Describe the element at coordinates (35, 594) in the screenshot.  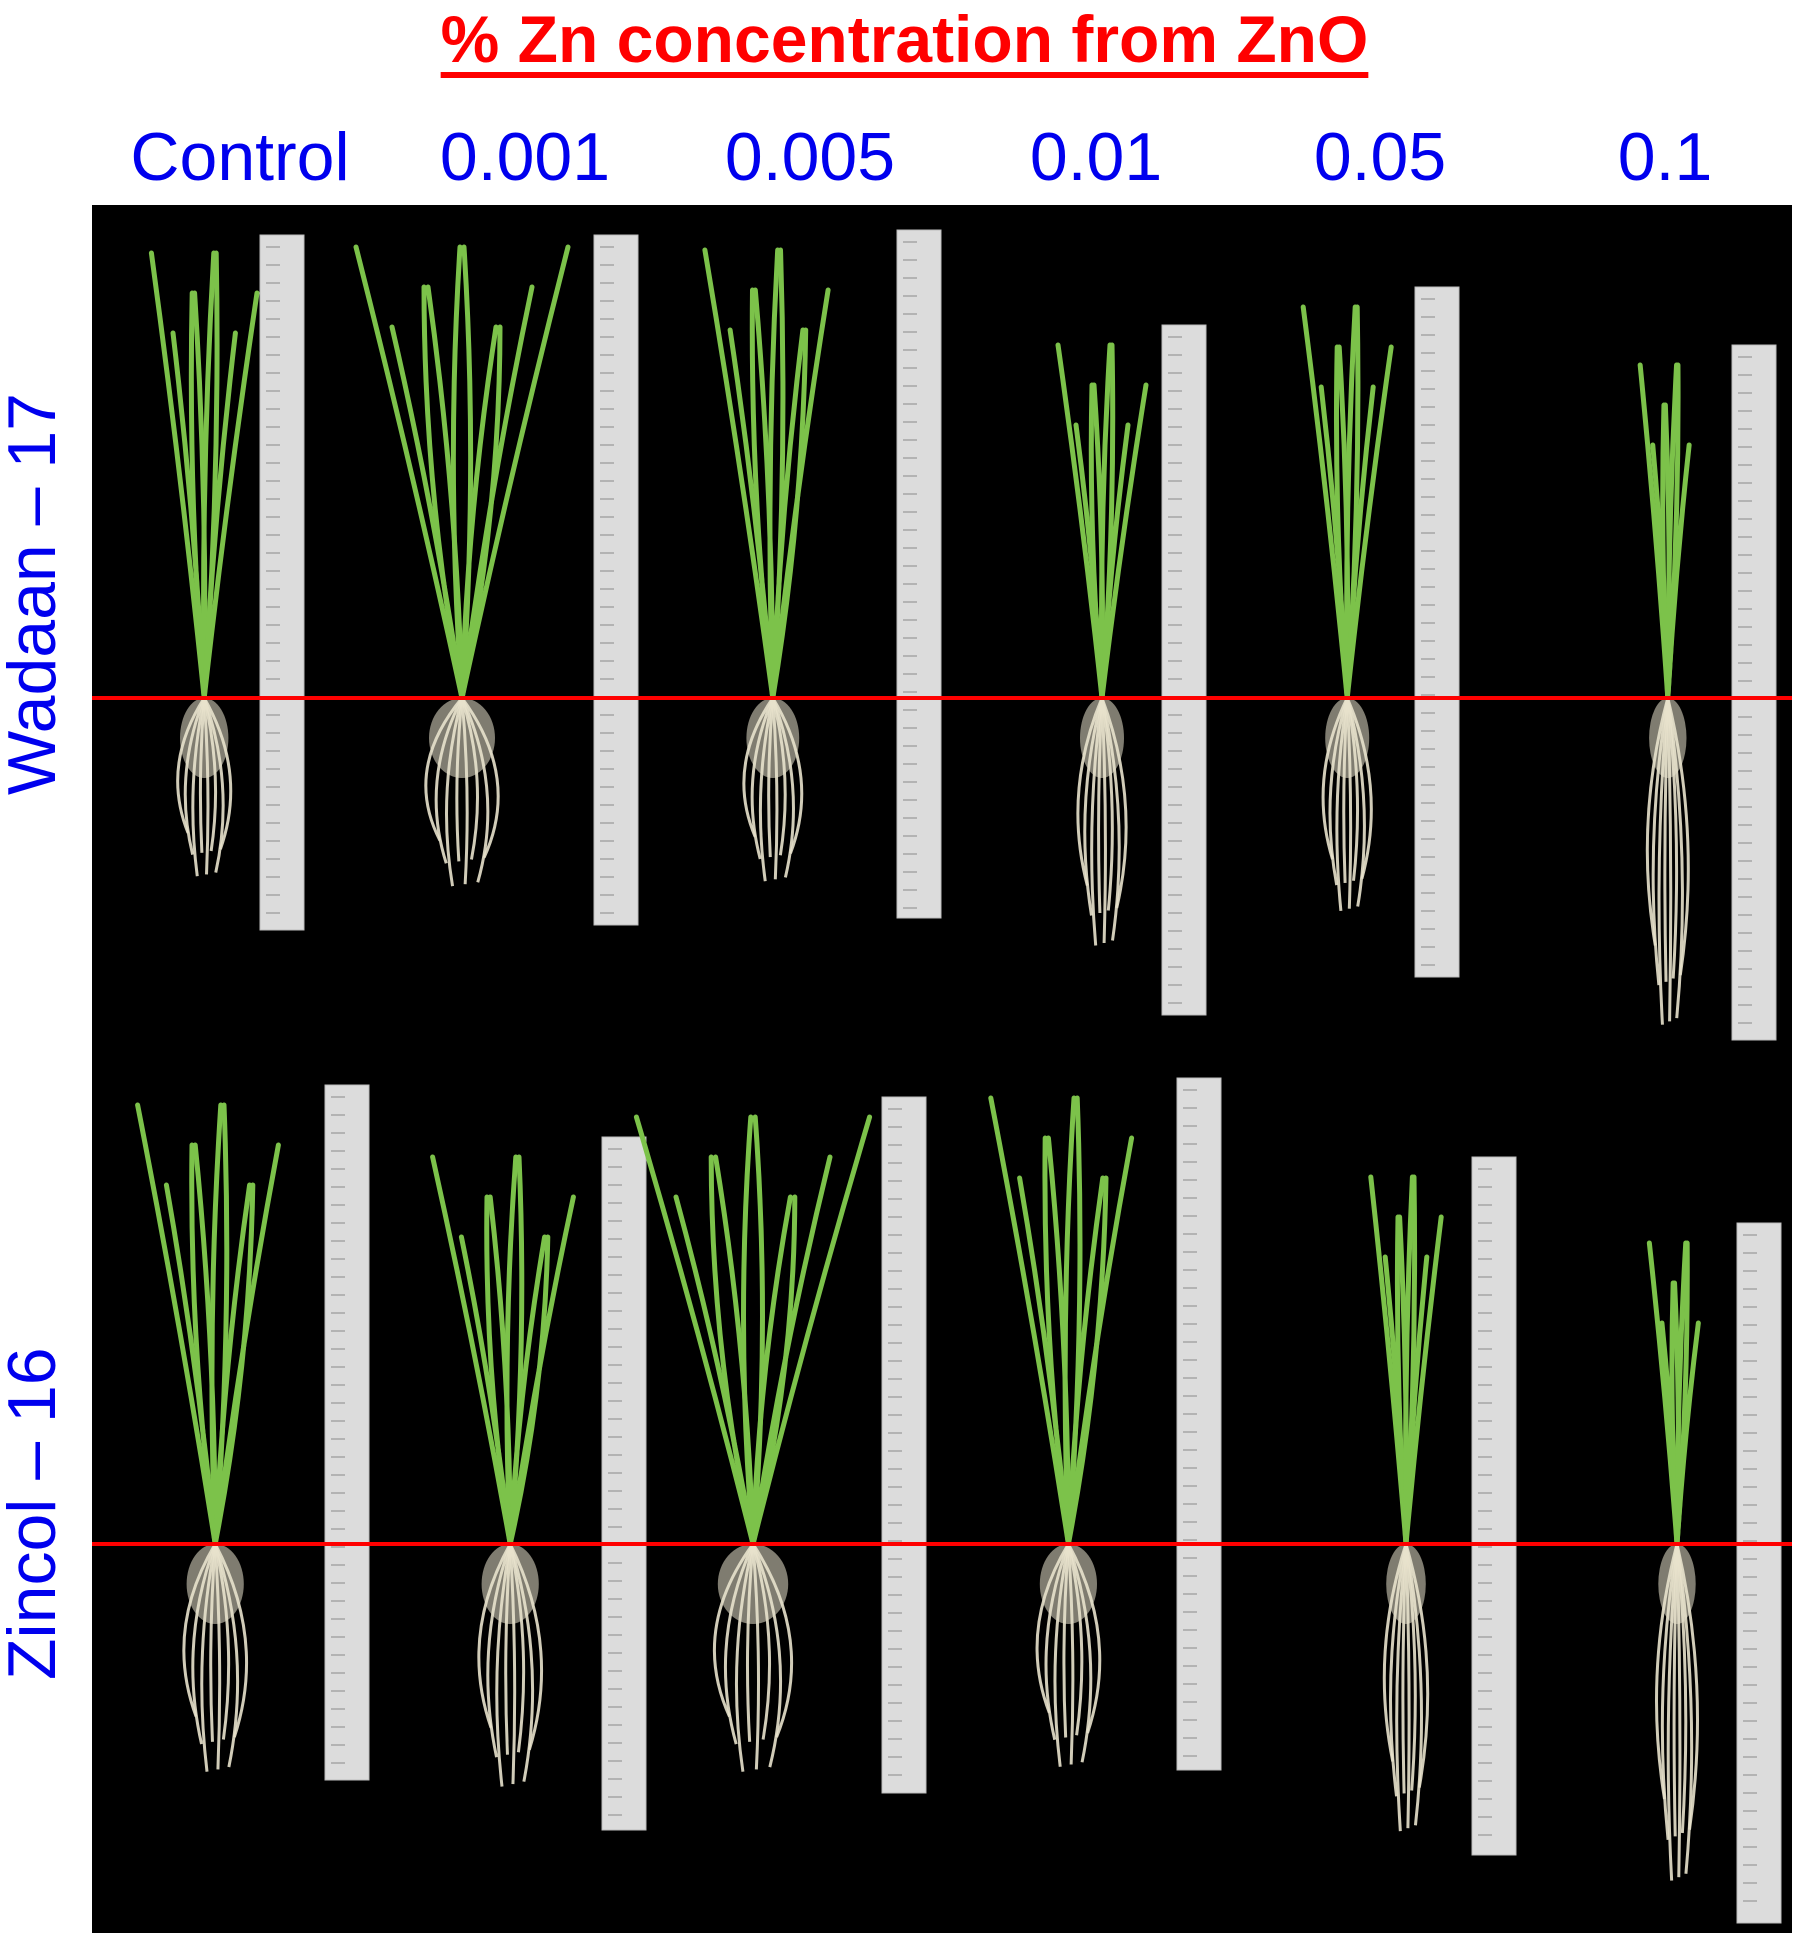
I see `row-label-wadaan: Wadaan – 17` at that location.